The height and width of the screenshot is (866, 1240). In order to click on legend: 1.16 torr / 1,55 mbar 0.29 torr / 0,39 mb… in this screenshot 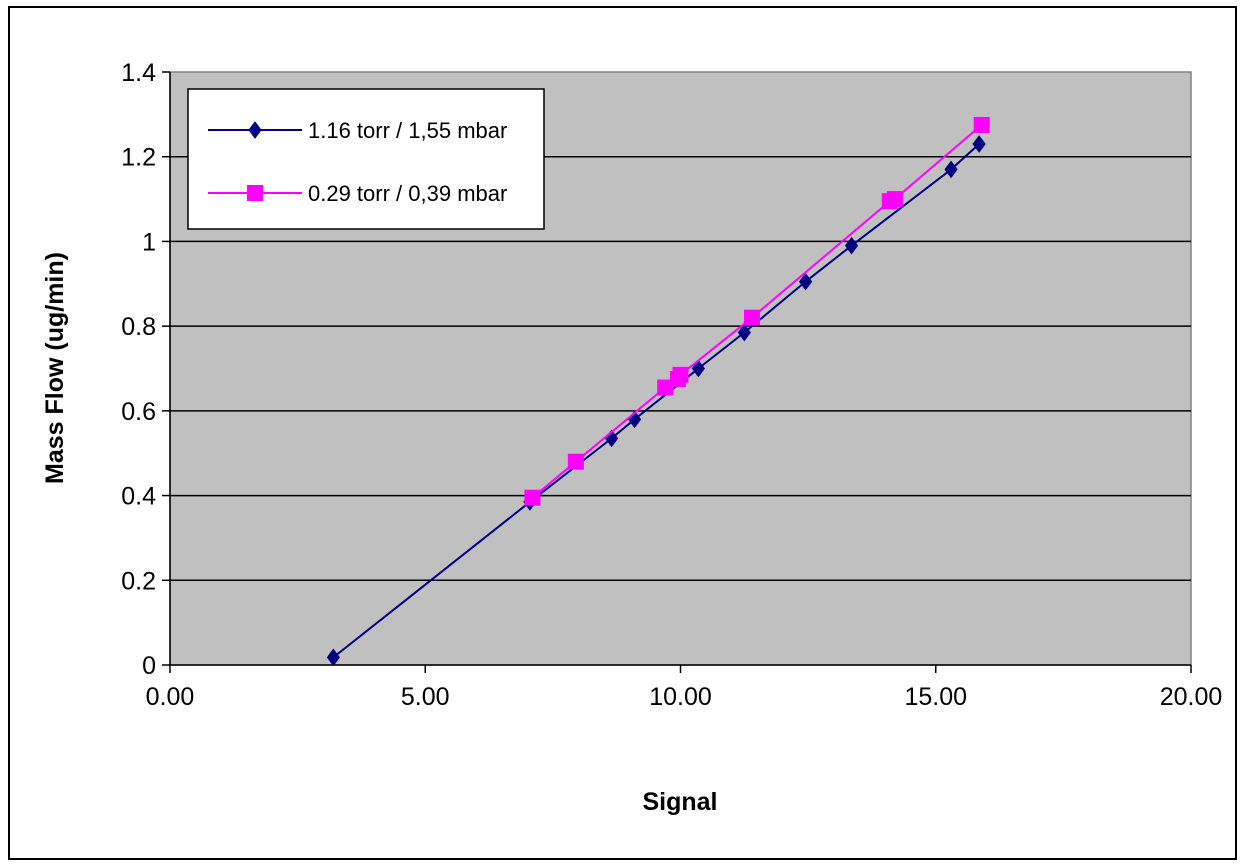, I will do `click(366, 159)`.